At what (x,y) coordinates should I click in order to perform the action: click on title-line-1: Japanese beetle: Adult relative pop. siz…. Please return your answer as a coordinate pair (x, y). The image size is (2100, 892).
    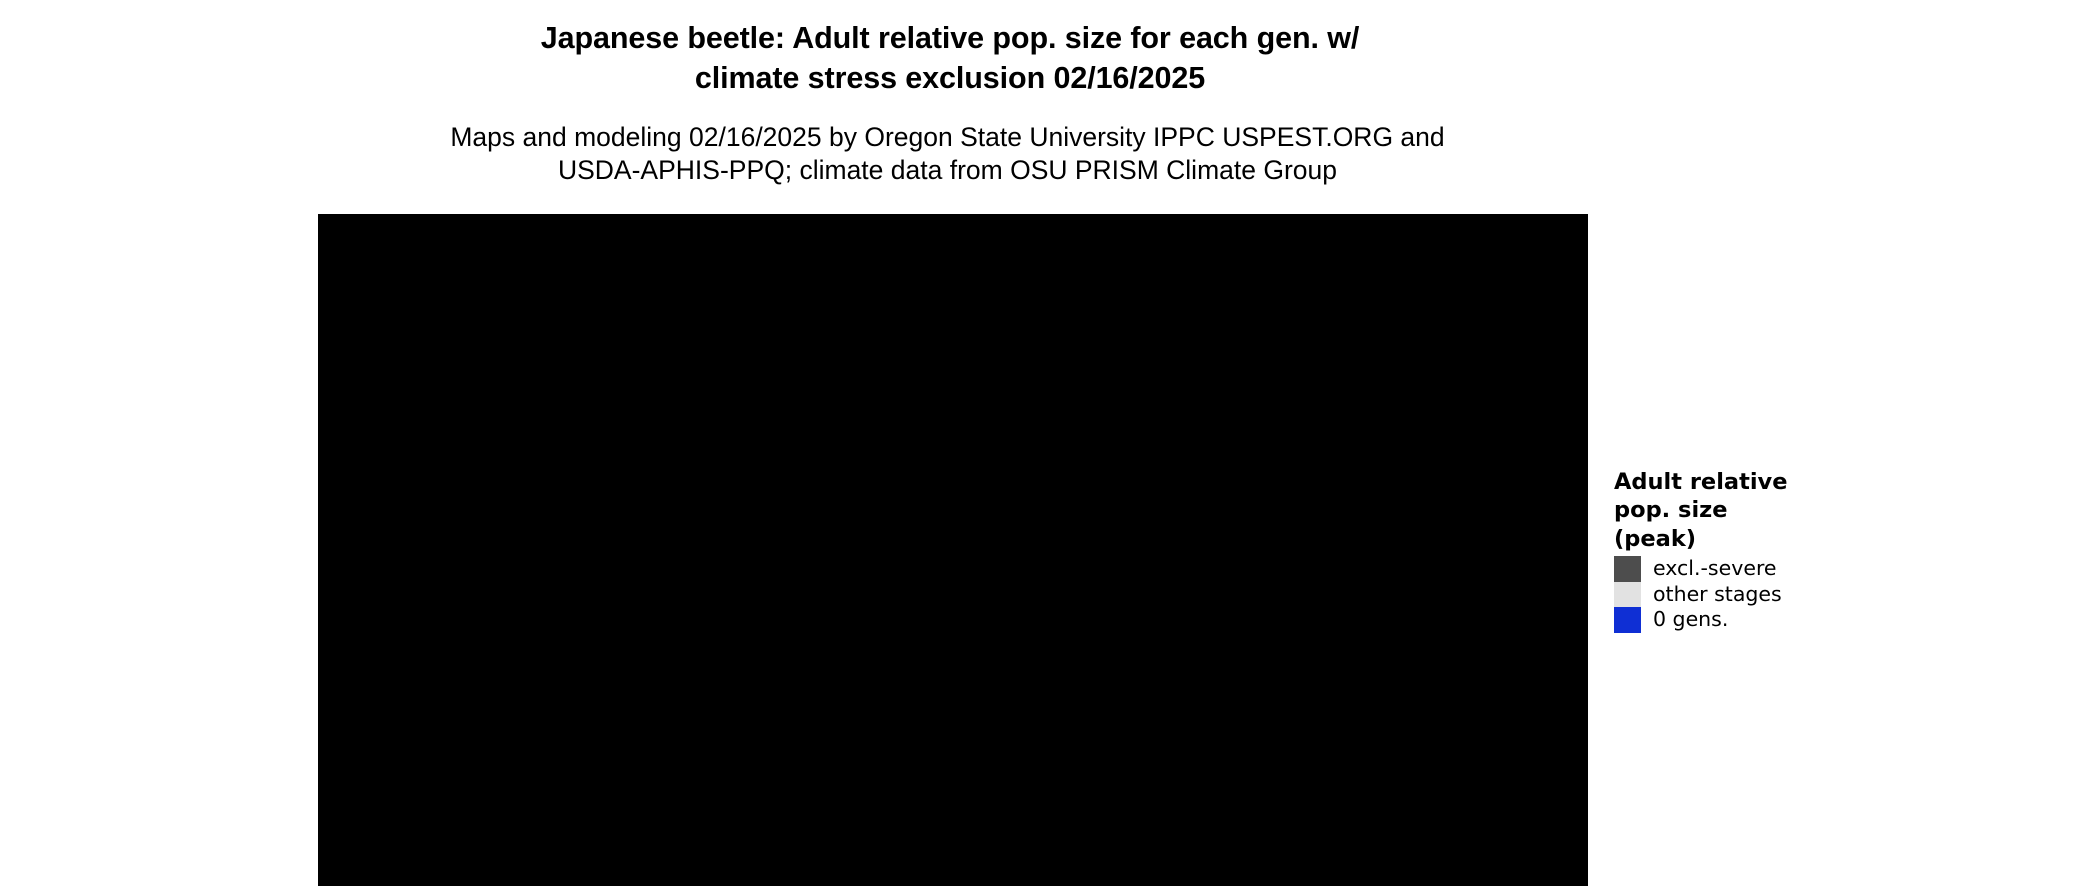
    Looking at the image, I should click on (950, 38).